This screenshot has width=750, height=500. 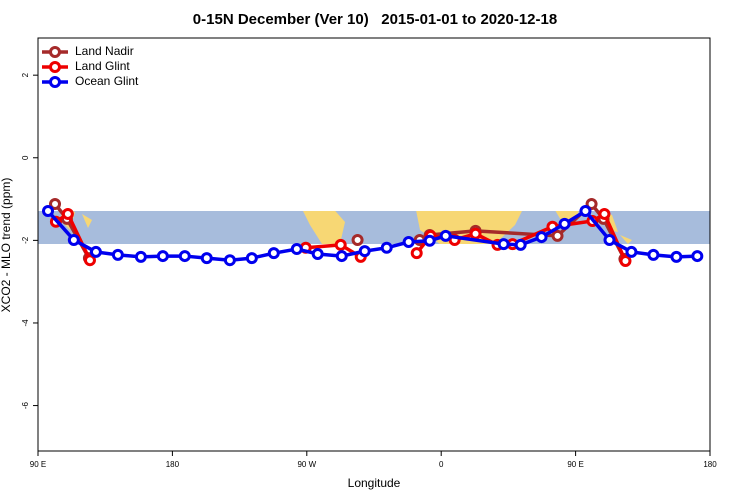 What do you see at coordinates (374, 483) in the screenshot?
I see `x-axis-label: Longitude` at bounding box center [374, 483].